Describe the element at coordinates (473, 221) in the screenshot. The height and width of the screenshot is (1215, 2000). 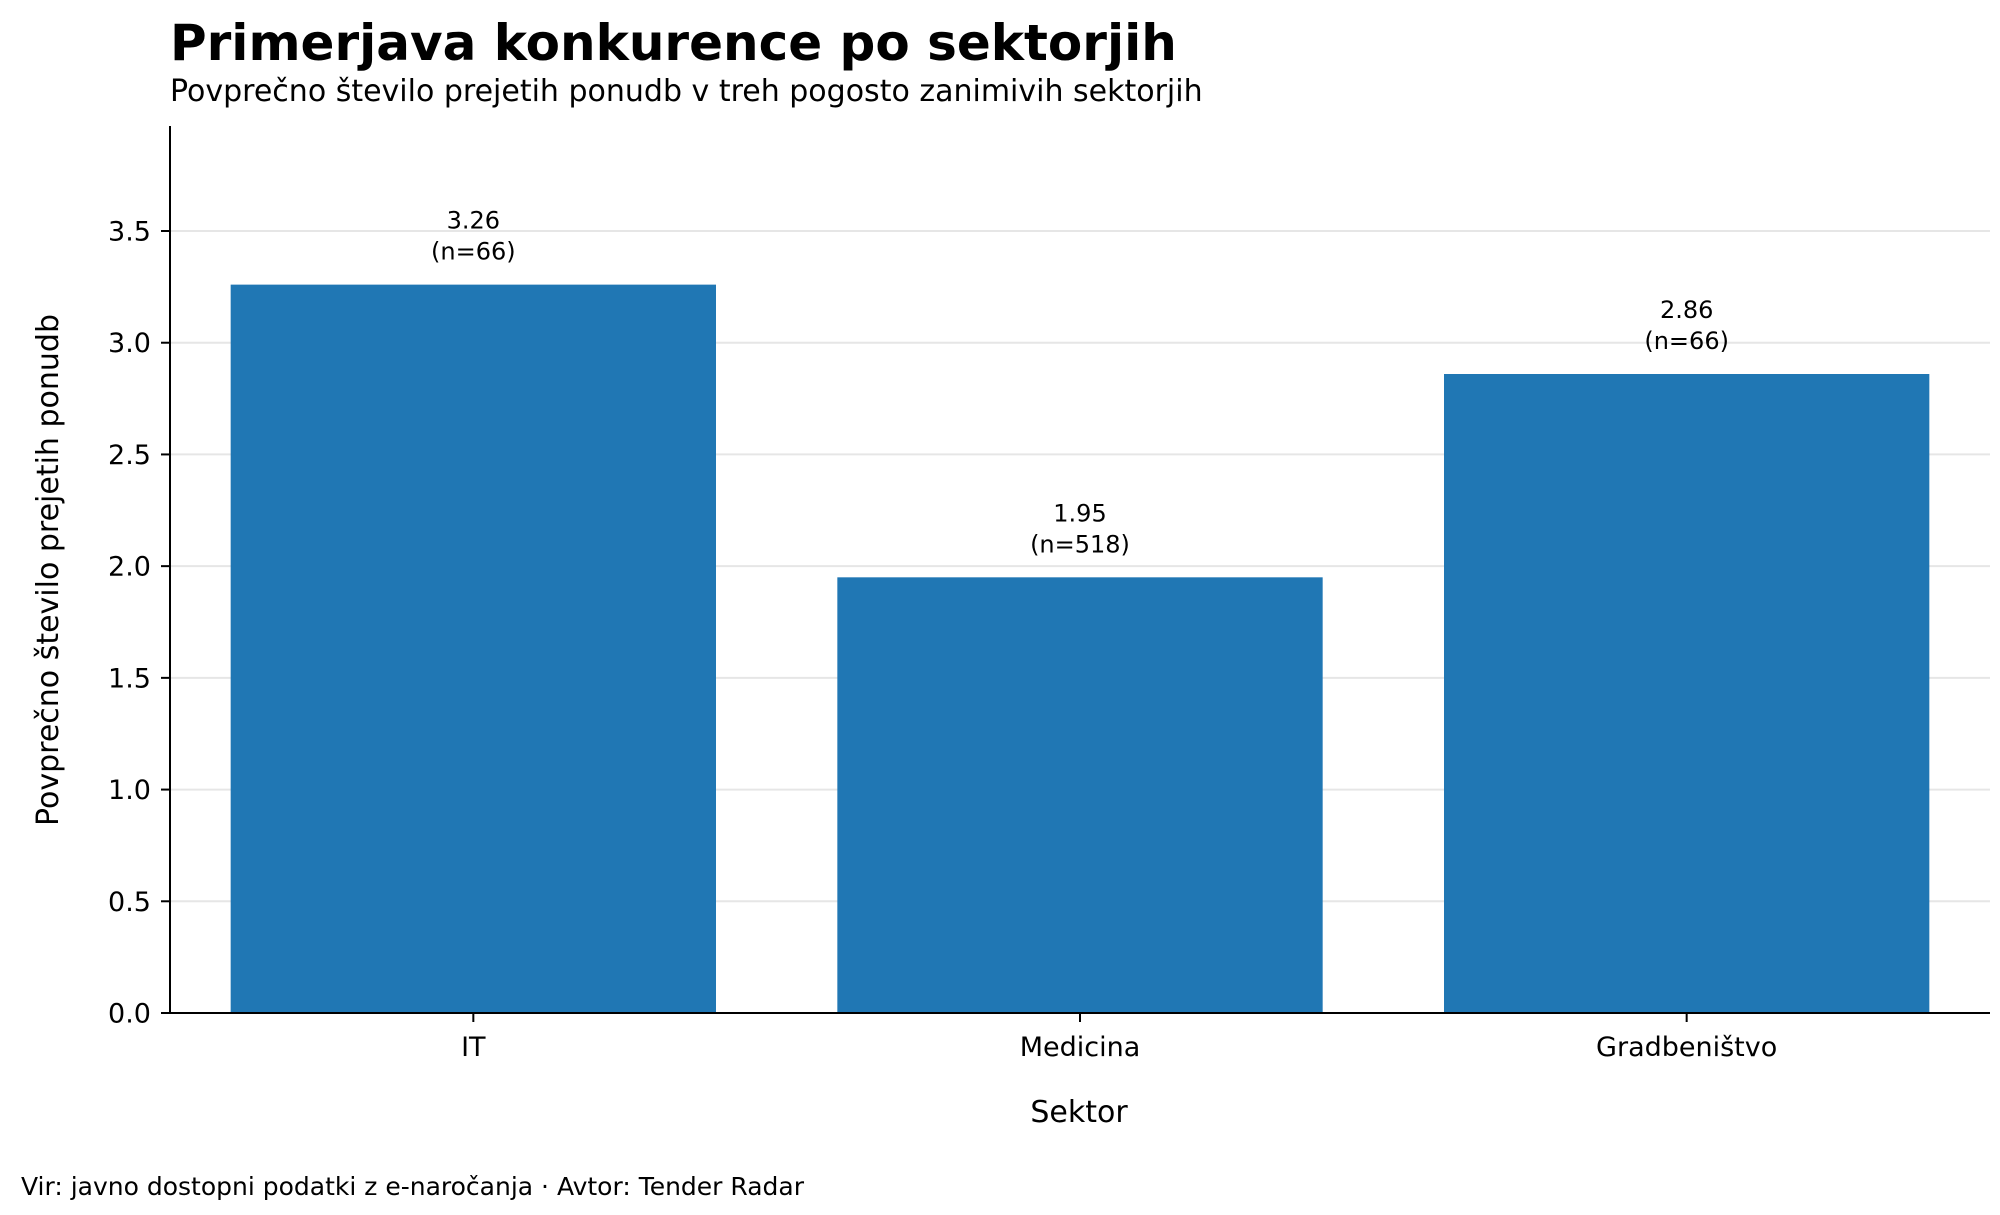
I see `data-label-value: 3.26` at that location.